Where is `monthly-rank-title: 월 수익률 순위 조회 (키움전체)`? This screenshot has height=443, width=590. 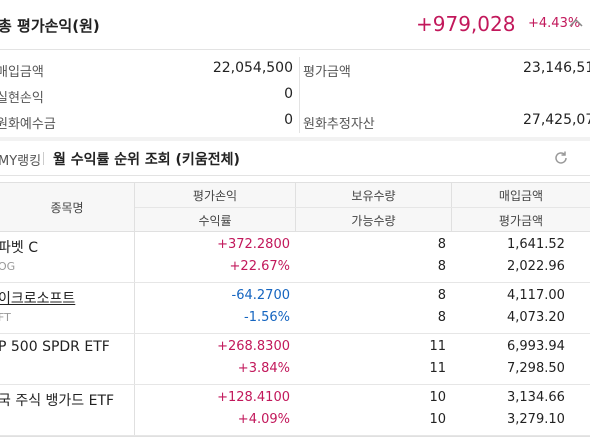 monthly-rank-title: 월 수익률 순위 조회 (키움전체) is located at coordinates (146, 160).